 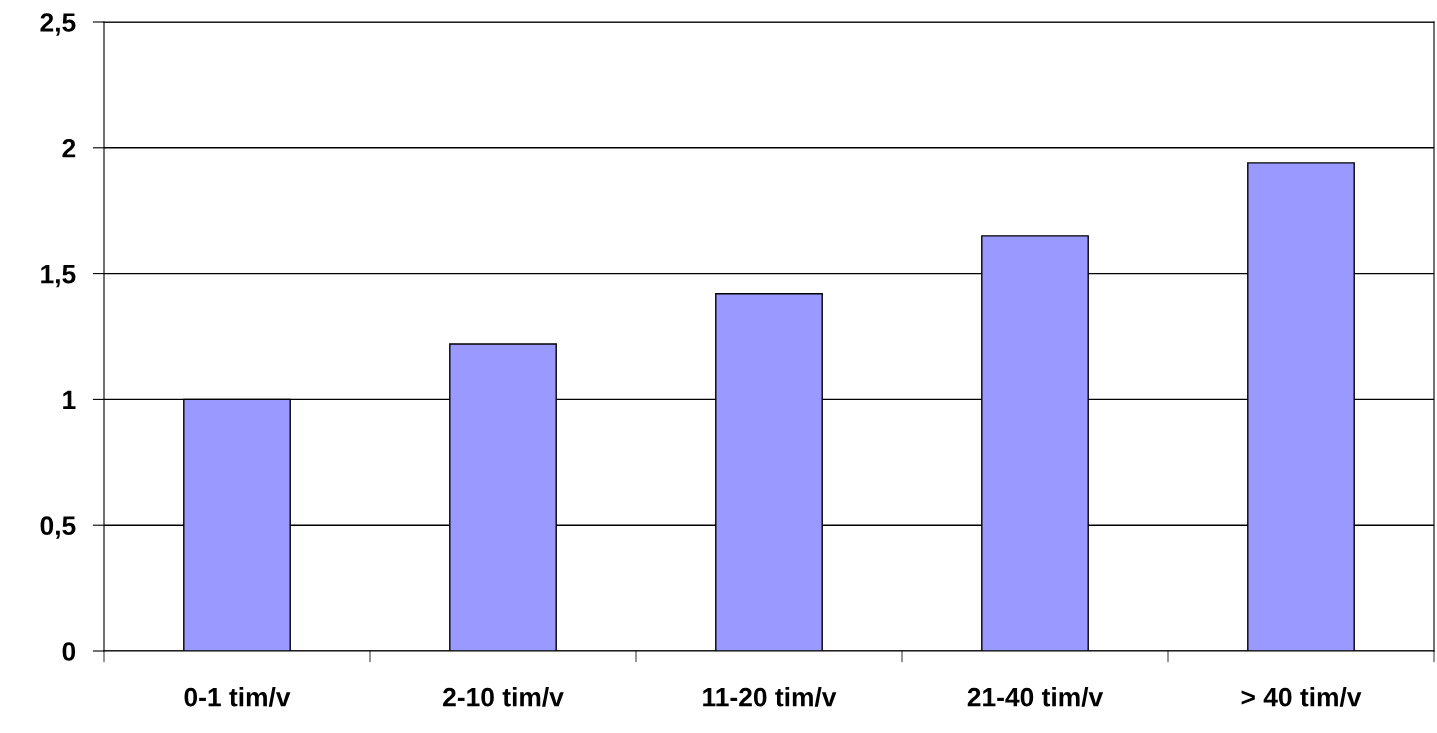 I want to click on x-tick-label: 11-20 tim/v, so click(x=770, y=697).